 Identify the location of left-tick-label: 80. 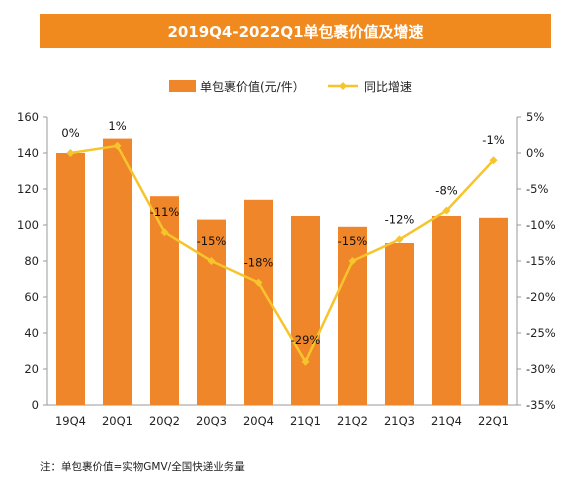
(31, 261).